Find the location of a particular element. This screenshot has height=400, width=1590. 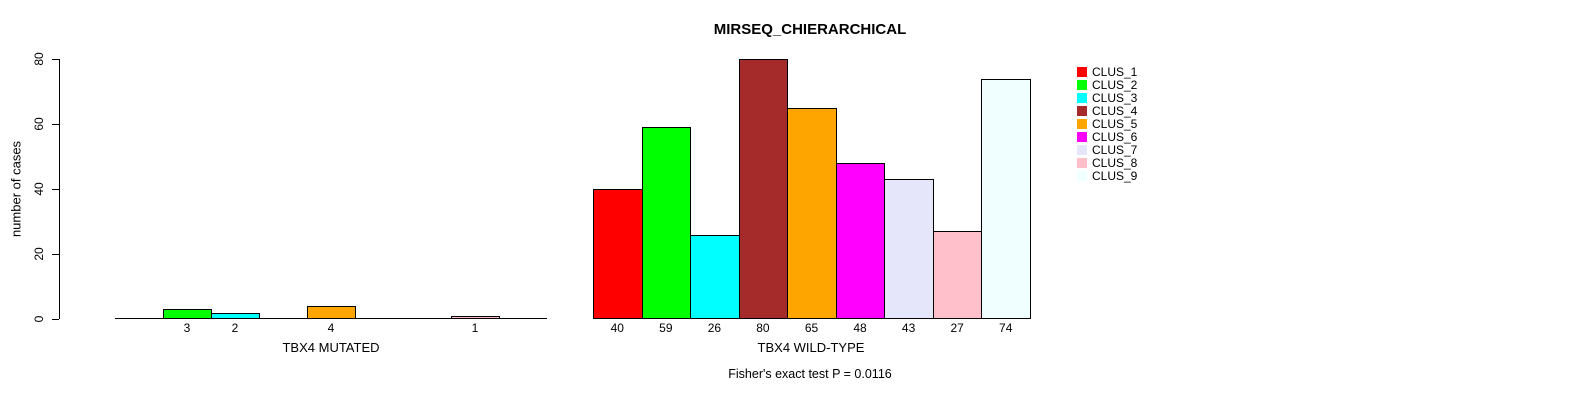

bar-value-label: 65 is located at coordinates (811, 328).